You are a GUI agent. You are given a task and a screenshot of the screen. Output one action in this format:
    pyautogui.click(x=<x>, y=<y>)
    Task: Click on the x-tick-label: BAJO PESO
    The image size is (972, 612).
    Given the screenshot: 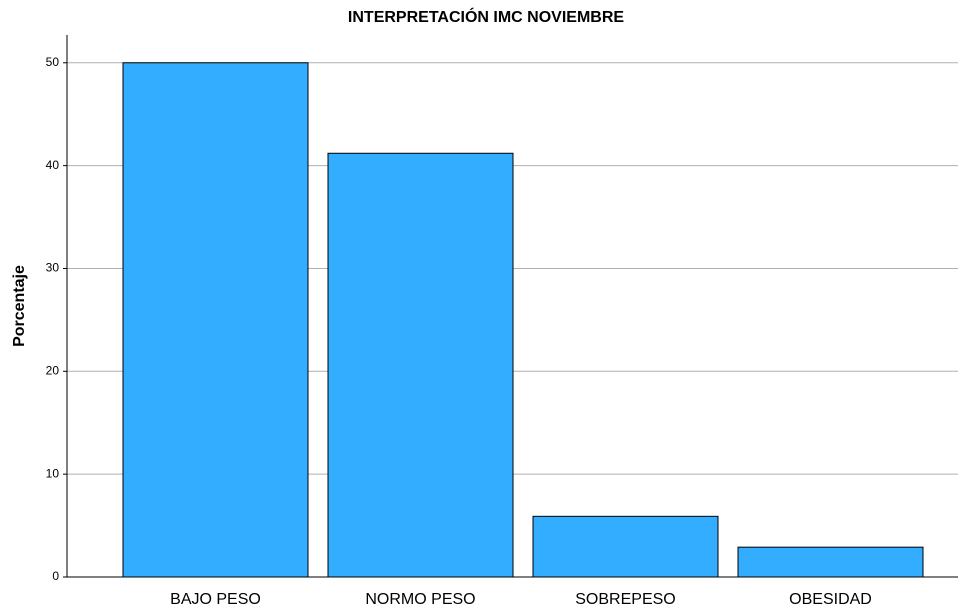 What is the action you would take?
    pyautogui.click(x=215, y=599)
    